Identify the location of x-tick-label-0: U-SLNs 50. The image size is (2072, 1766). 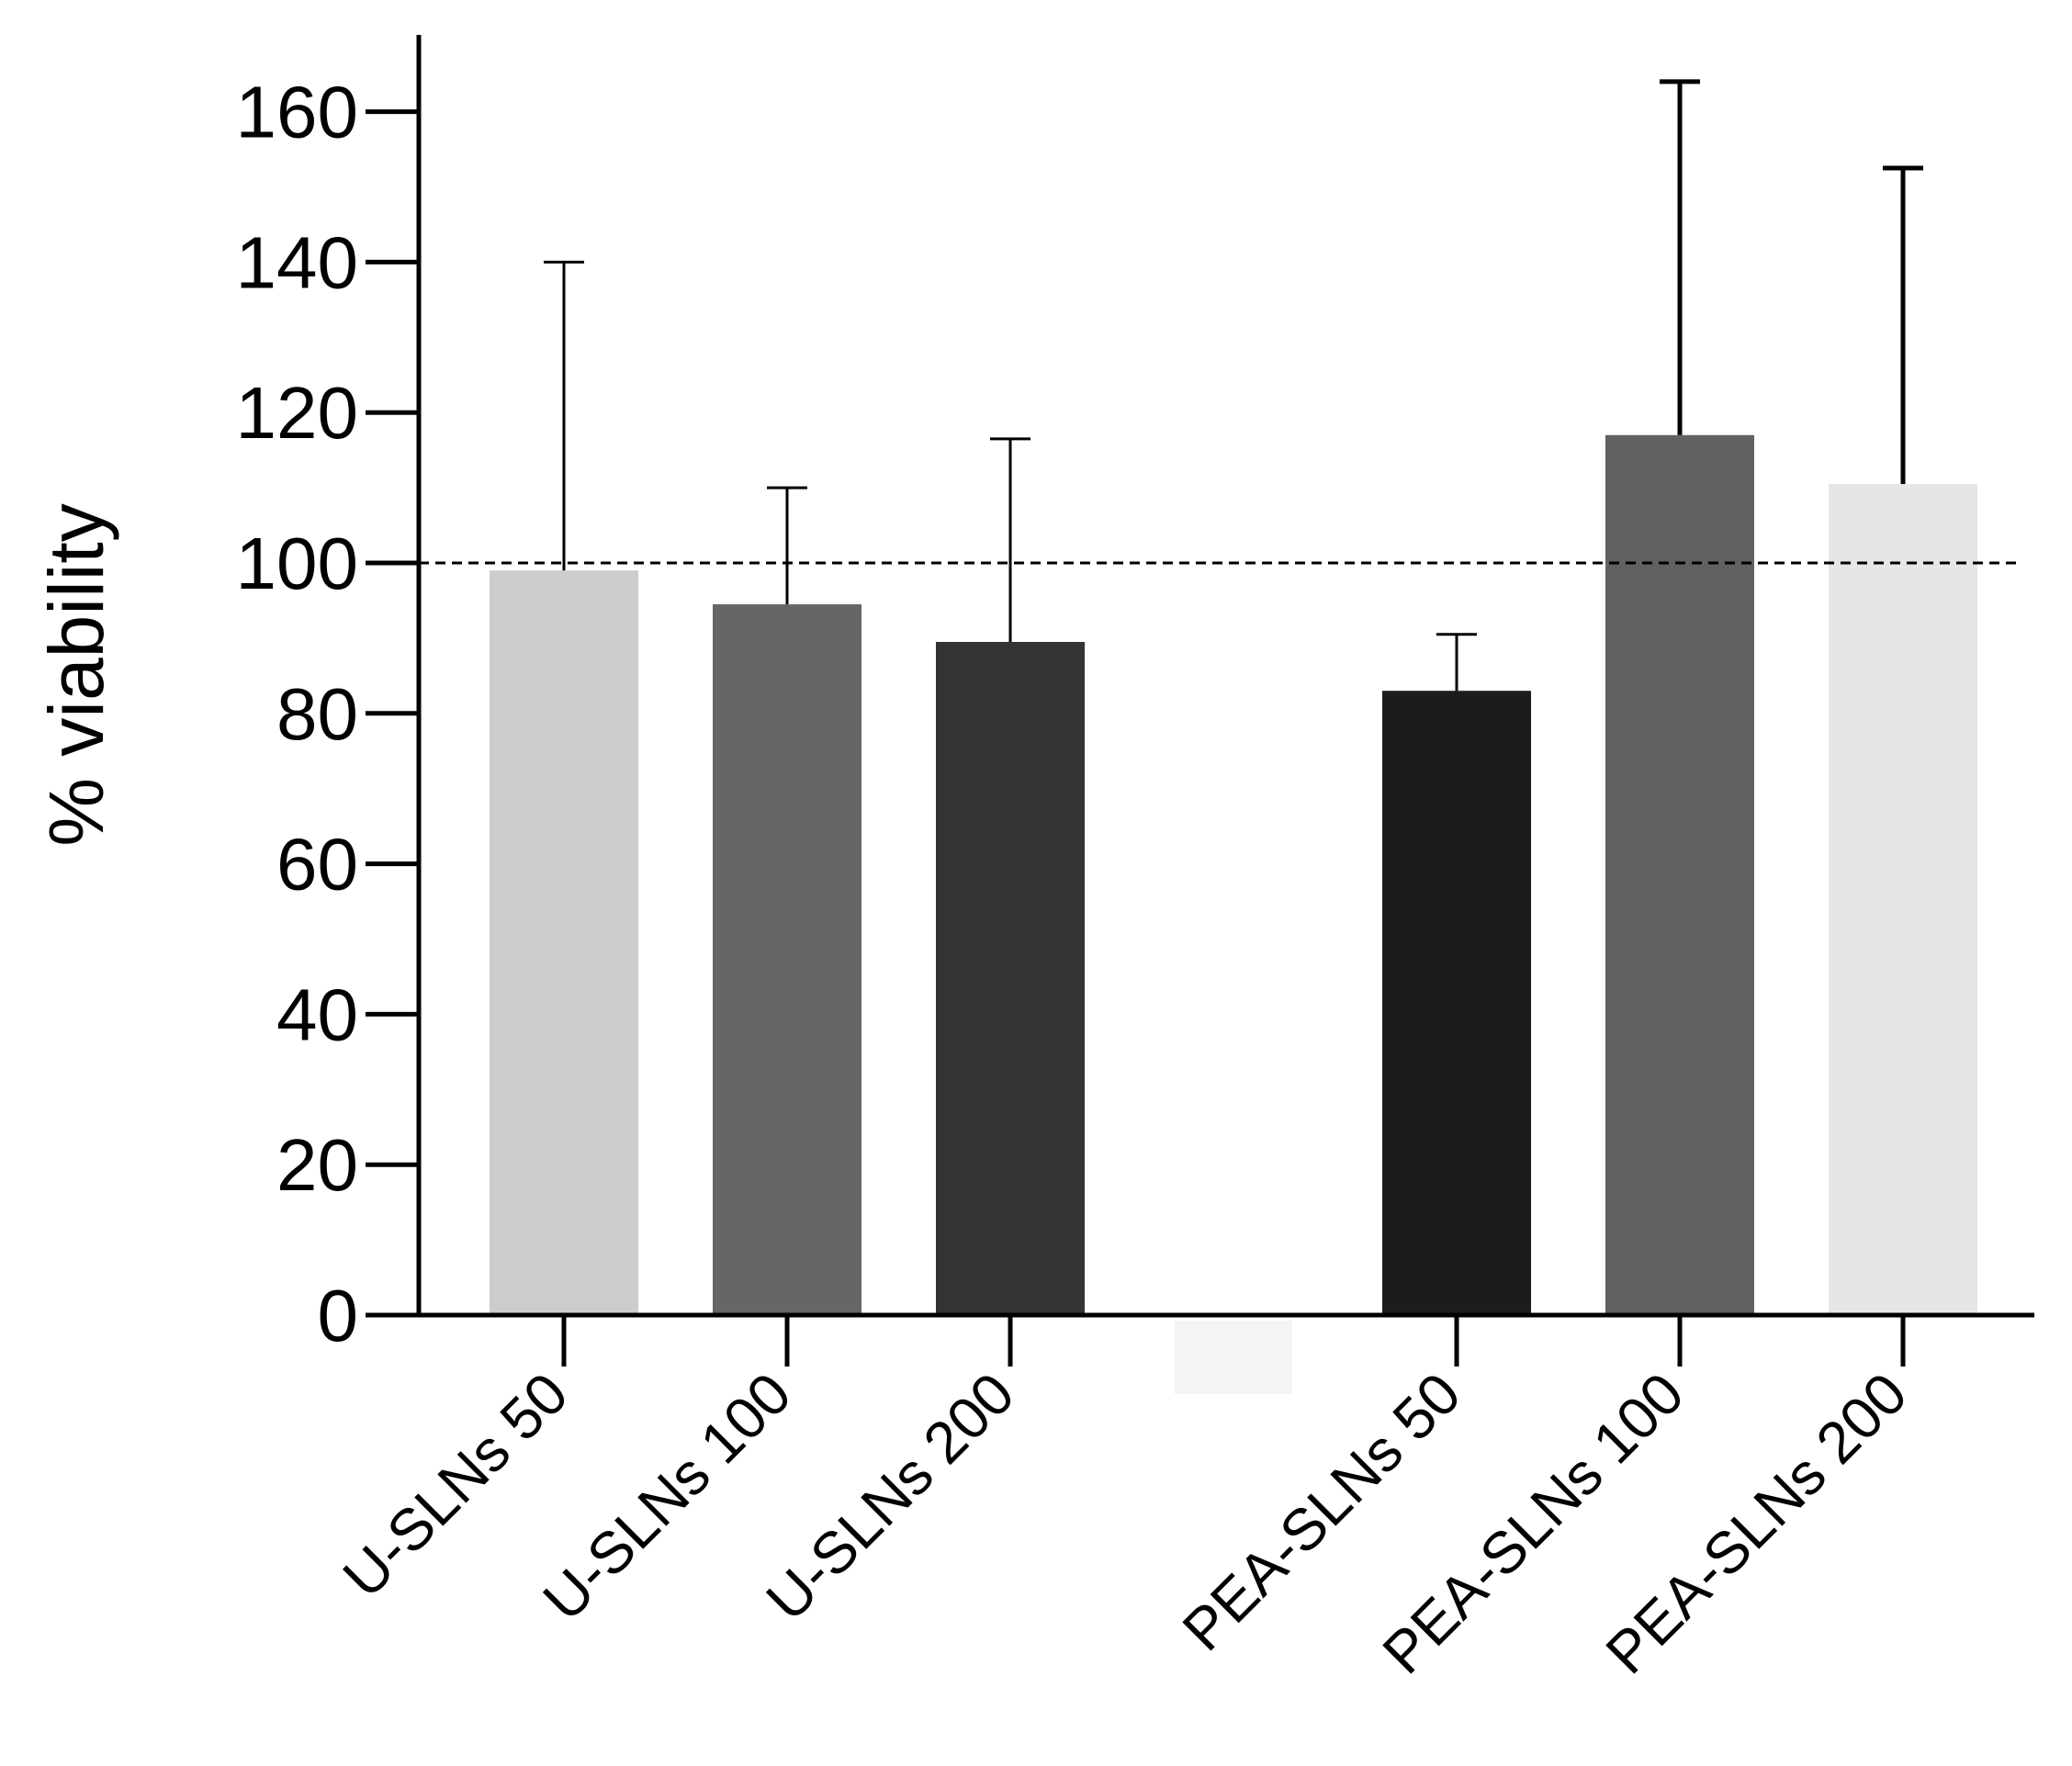
(456, 1485).